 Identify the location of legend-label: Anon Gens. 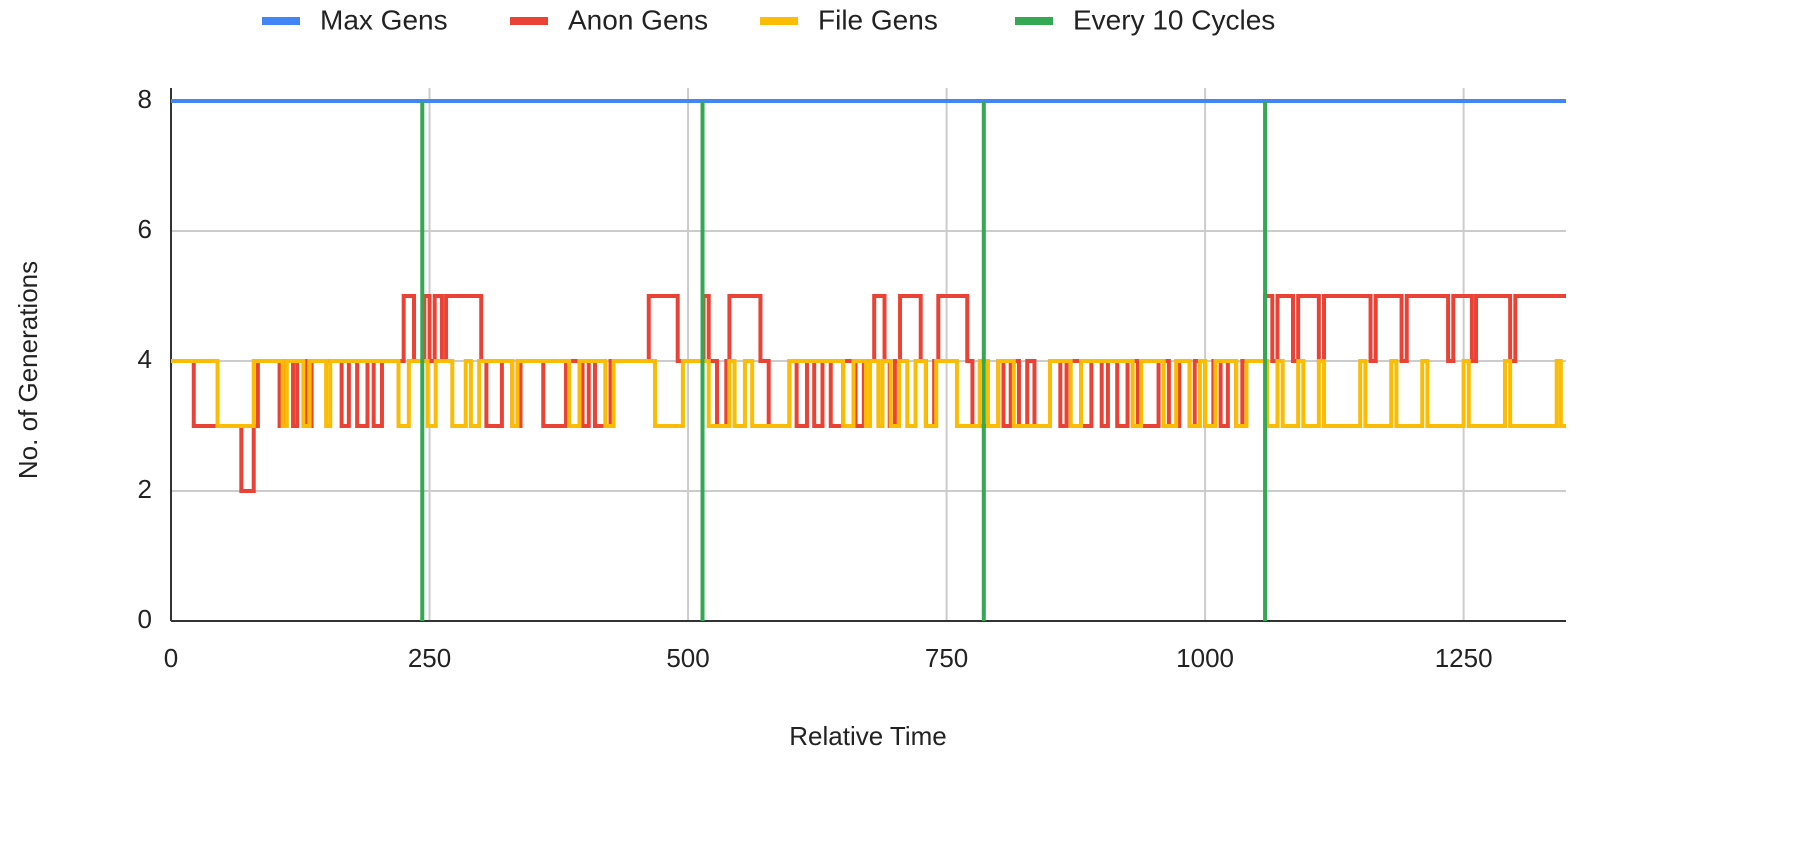
(638, 19).